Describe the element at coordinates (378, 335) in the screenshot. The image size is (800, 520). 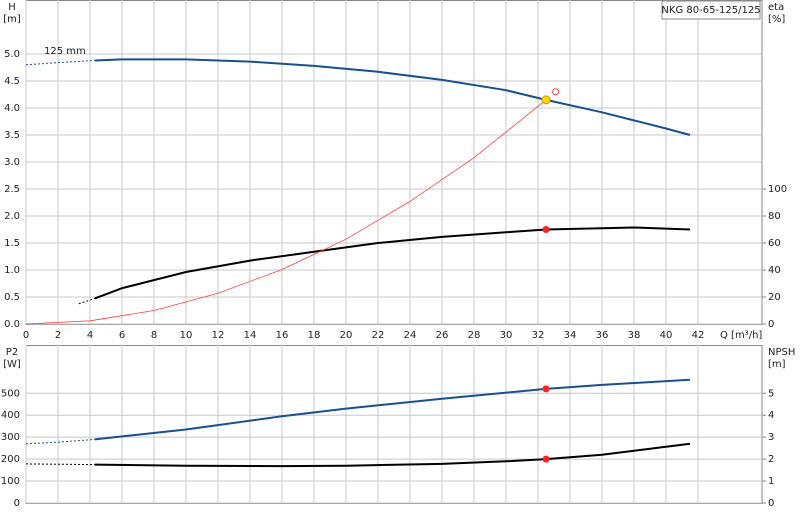
I see `x-tick-label: 22` at that location.